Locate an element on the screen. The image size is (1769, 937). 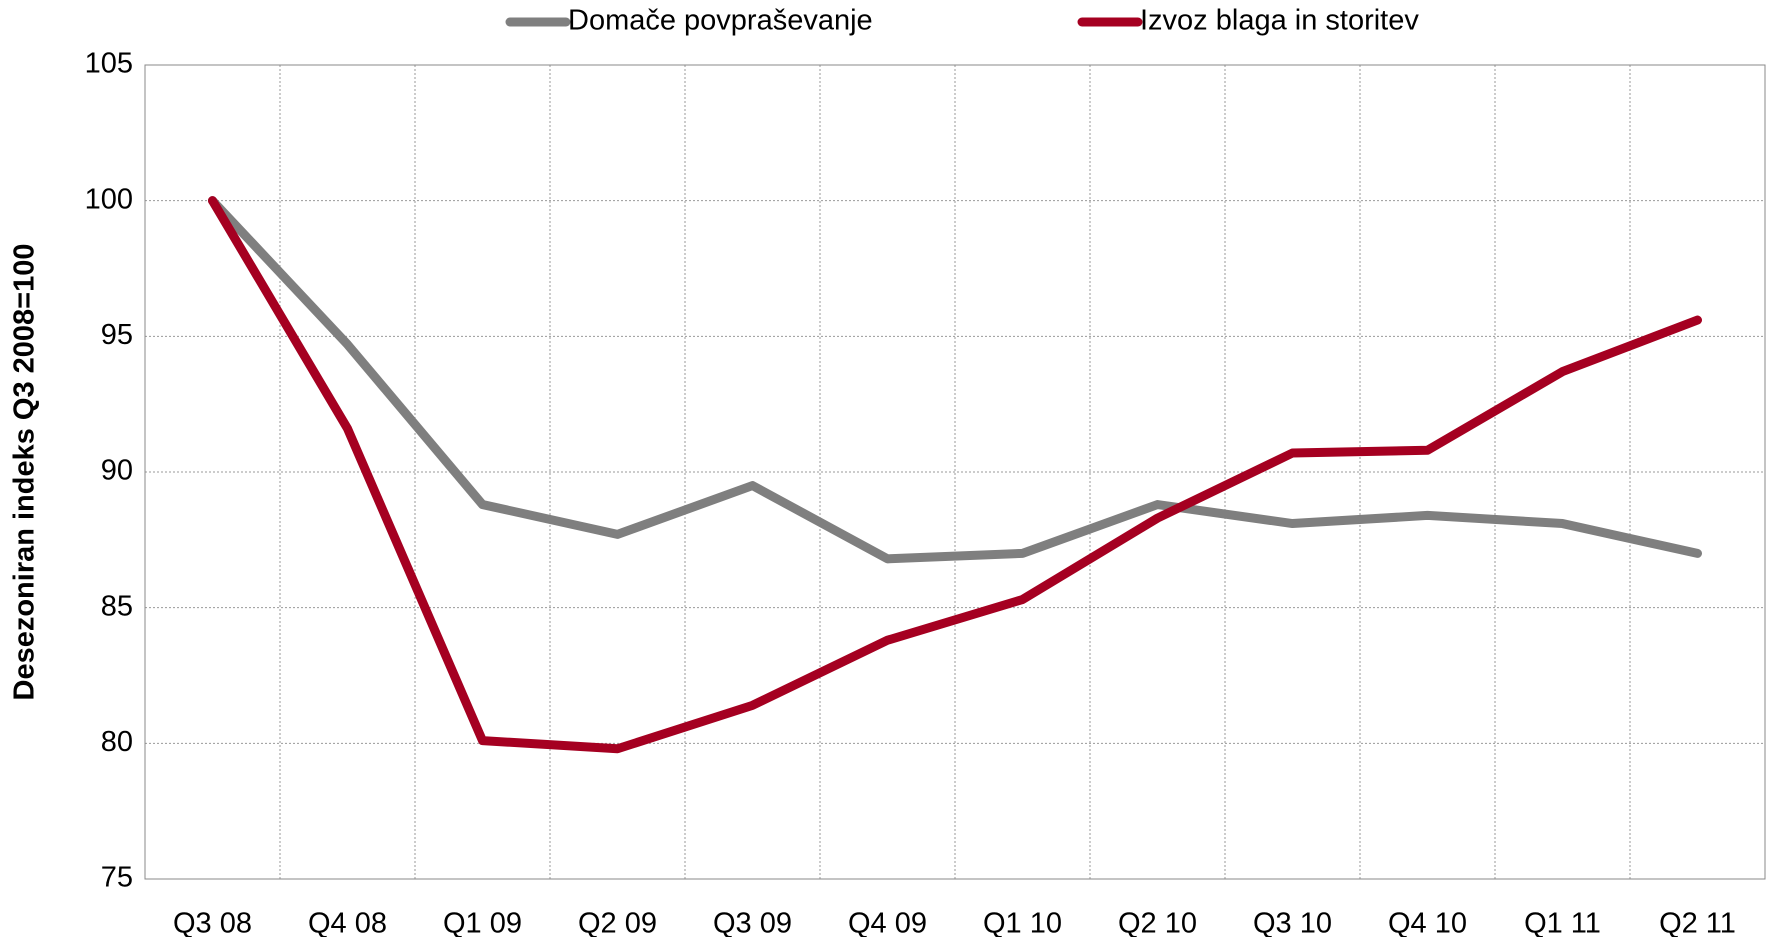
y-tick-label: 85 is located at coordinates (117, 606).